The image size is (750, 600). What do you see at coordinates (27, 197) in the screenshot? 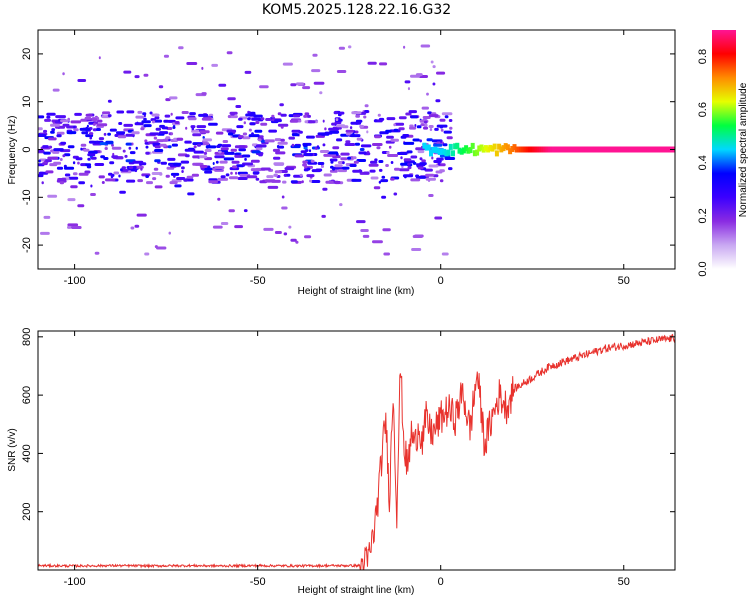
I see `spectrogram-y-tick-label: -10` at bounding box center [27, 197].